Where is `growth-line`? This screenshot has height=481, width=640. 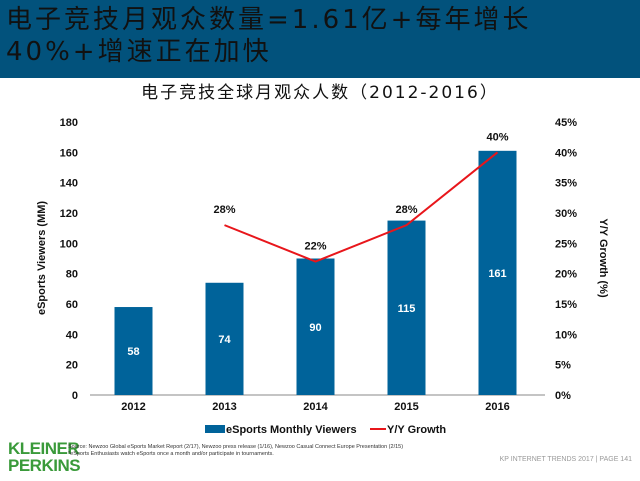 growth-line is located at coordinates (361, 207).